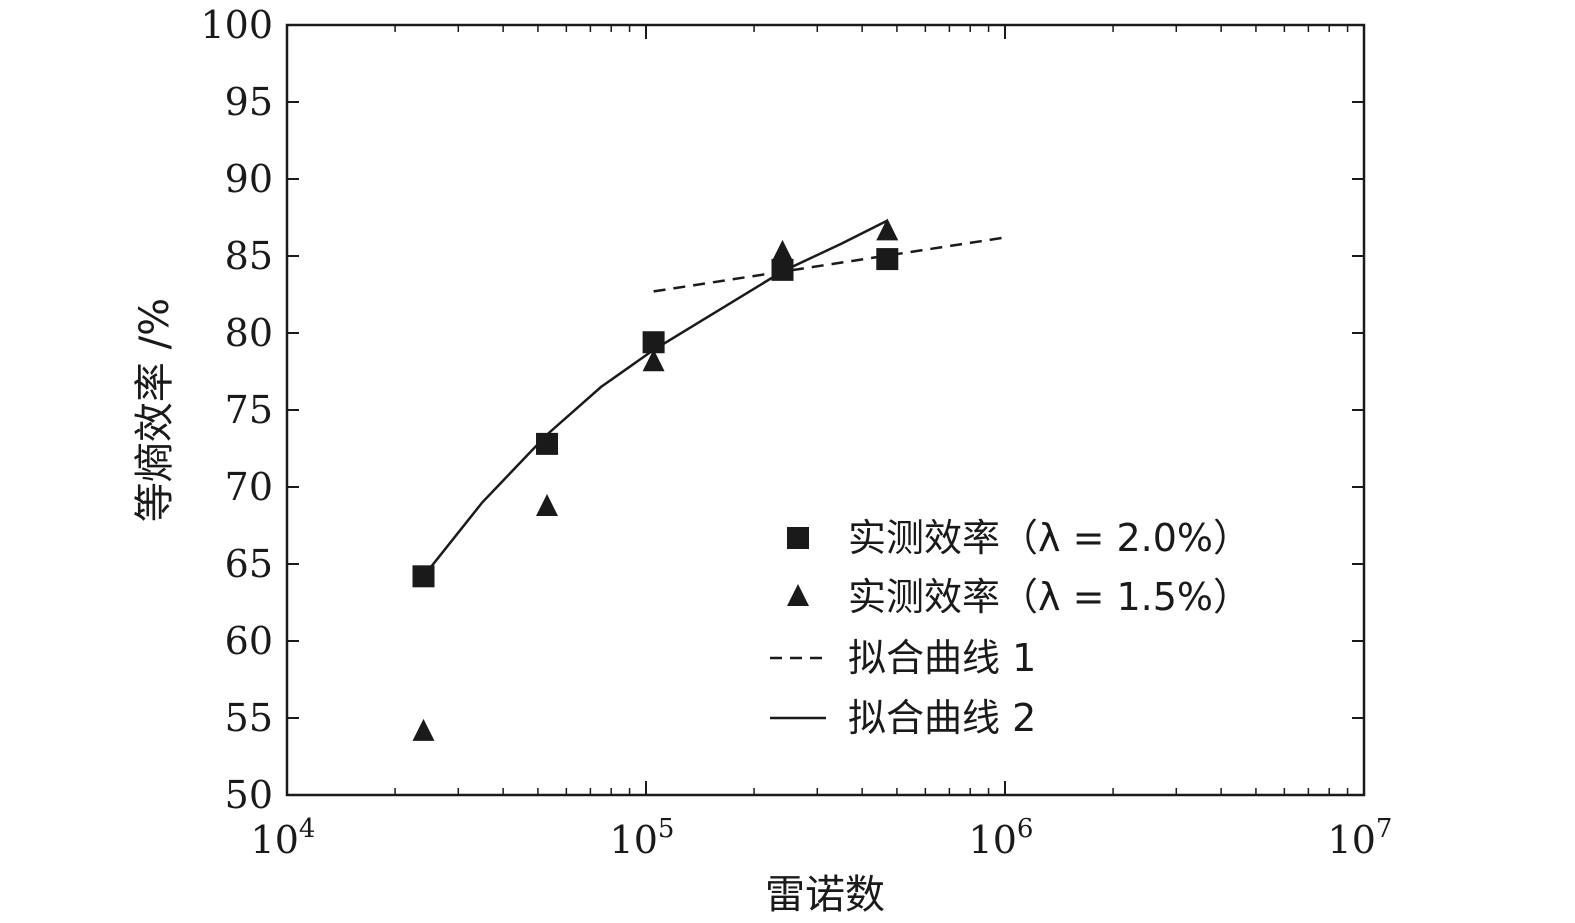  What do you see at coordinates (942, 718) in the screenshot?
I see `legend-label: 拟合曲线 2` at bounding box center [942, 718].